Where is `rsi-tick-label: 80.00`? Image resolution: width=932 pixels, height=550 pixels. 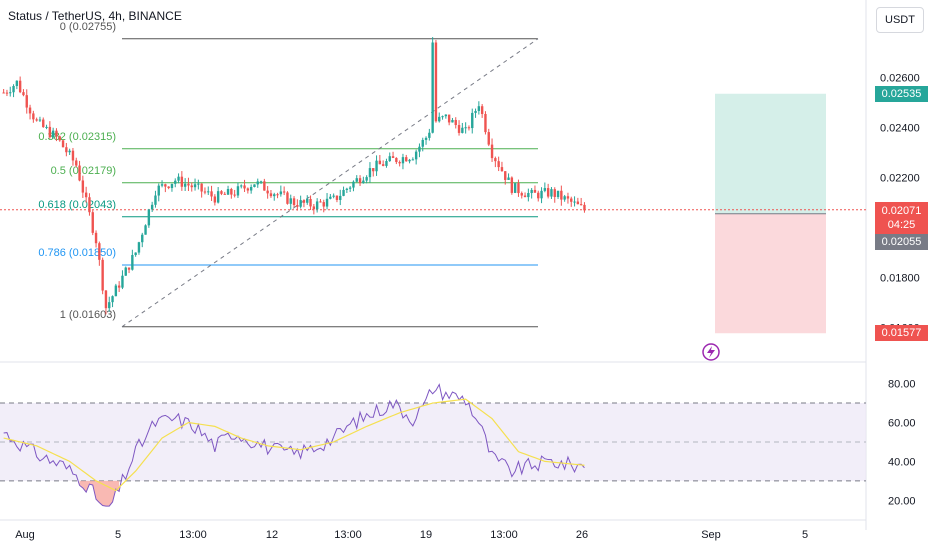 rsi-tick-label: 80.00 is located at coordinates (902, 385).